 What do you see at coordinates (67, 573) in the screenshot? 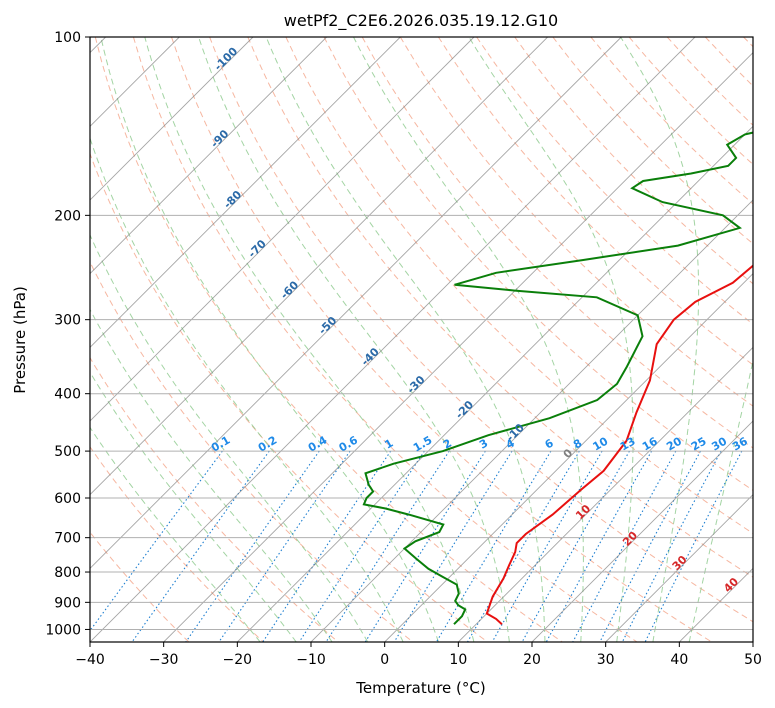
I see `y-tick-label: 800` at bounding box center [67, 573].